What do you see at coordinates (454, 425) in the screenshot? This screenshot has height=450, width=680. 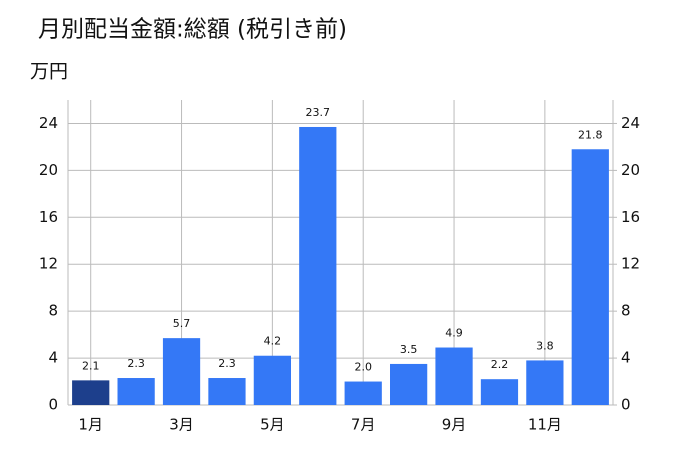 I see `x-tick-label: 9月` at bounding box center [454, 425].